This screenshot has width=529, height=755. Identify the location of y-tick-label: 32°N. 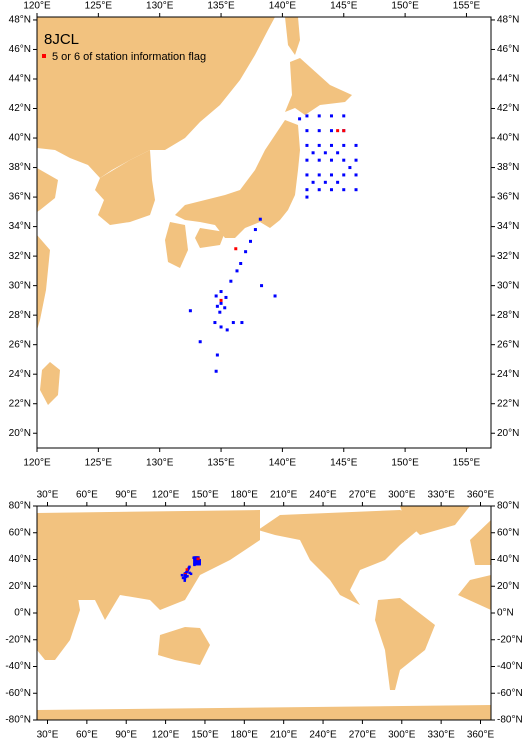
(508, 256).